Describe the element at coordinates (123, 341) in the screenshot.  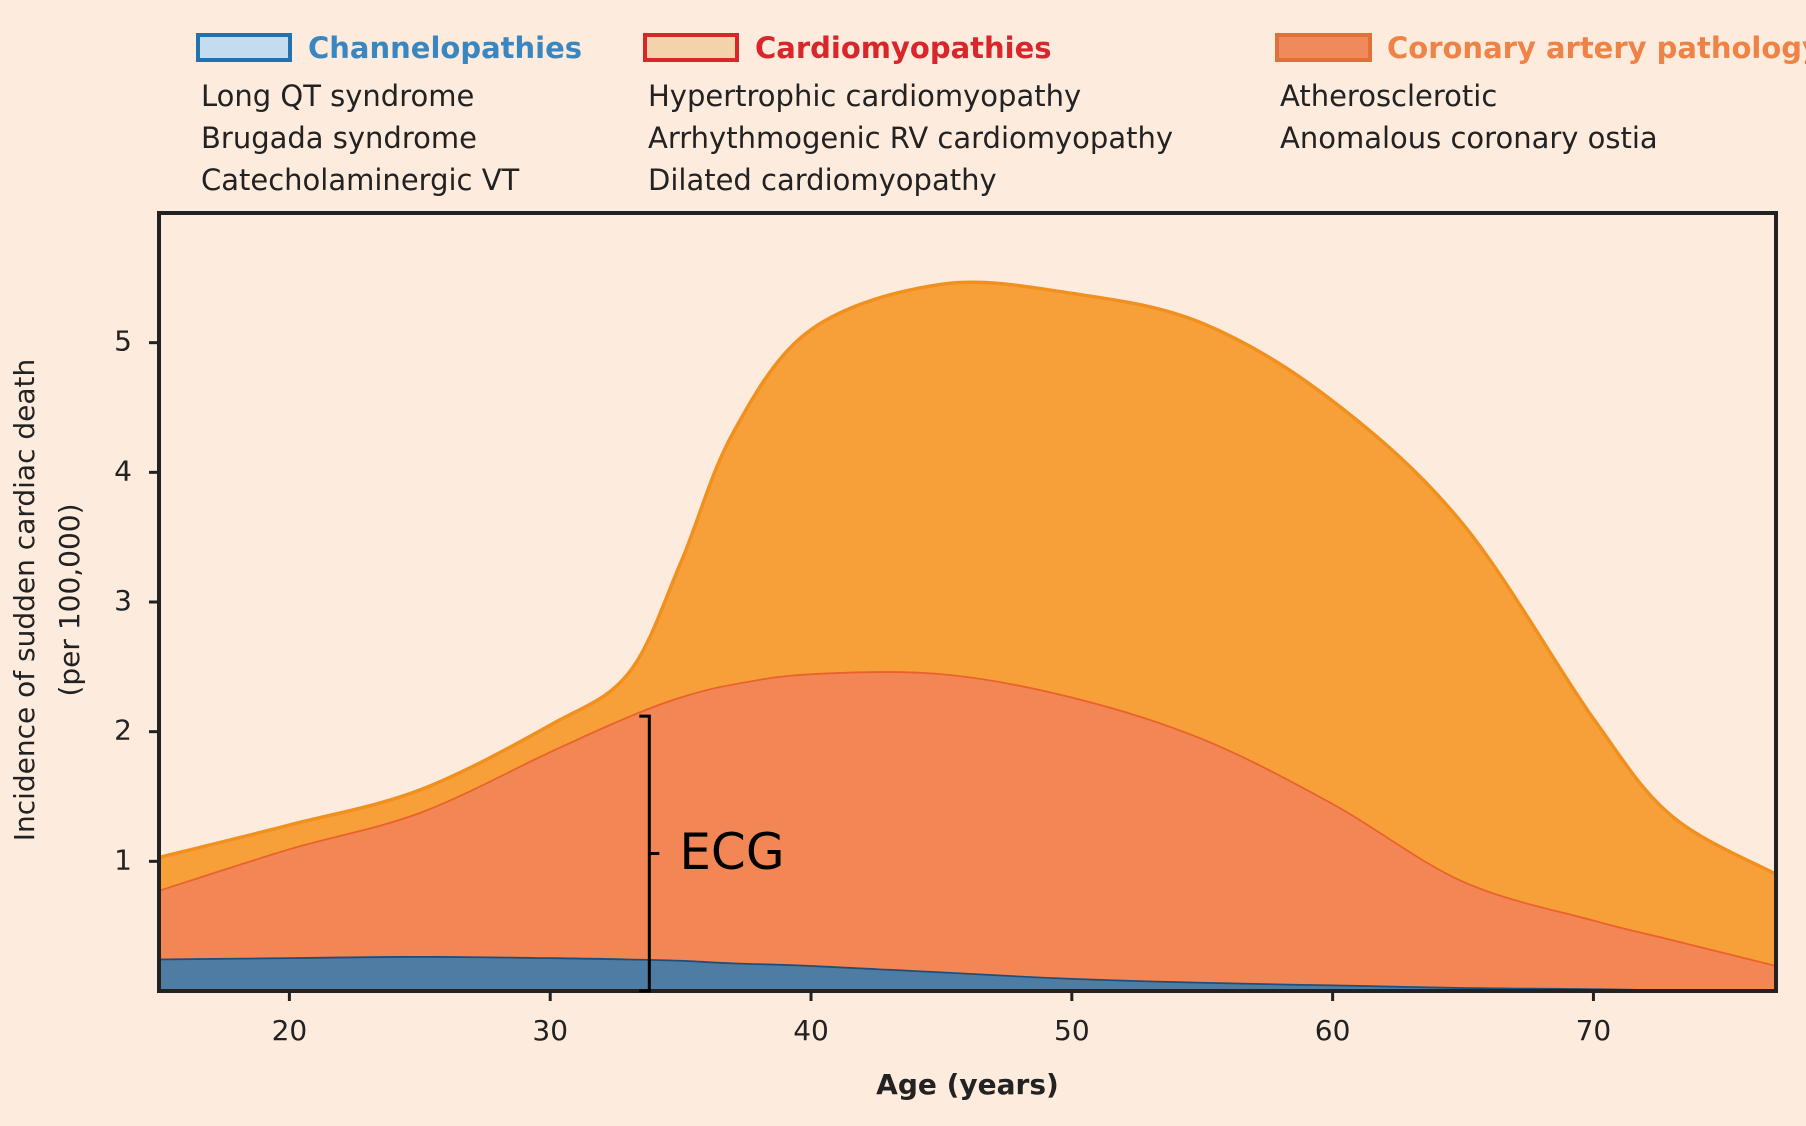
I see `y-tick-label: 5` at that location.